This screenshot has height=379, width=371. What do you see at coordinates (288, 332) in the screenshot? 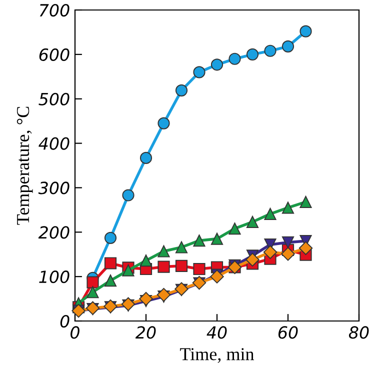
I see `x-tick-label: 60` at bounding box center [288, 332].